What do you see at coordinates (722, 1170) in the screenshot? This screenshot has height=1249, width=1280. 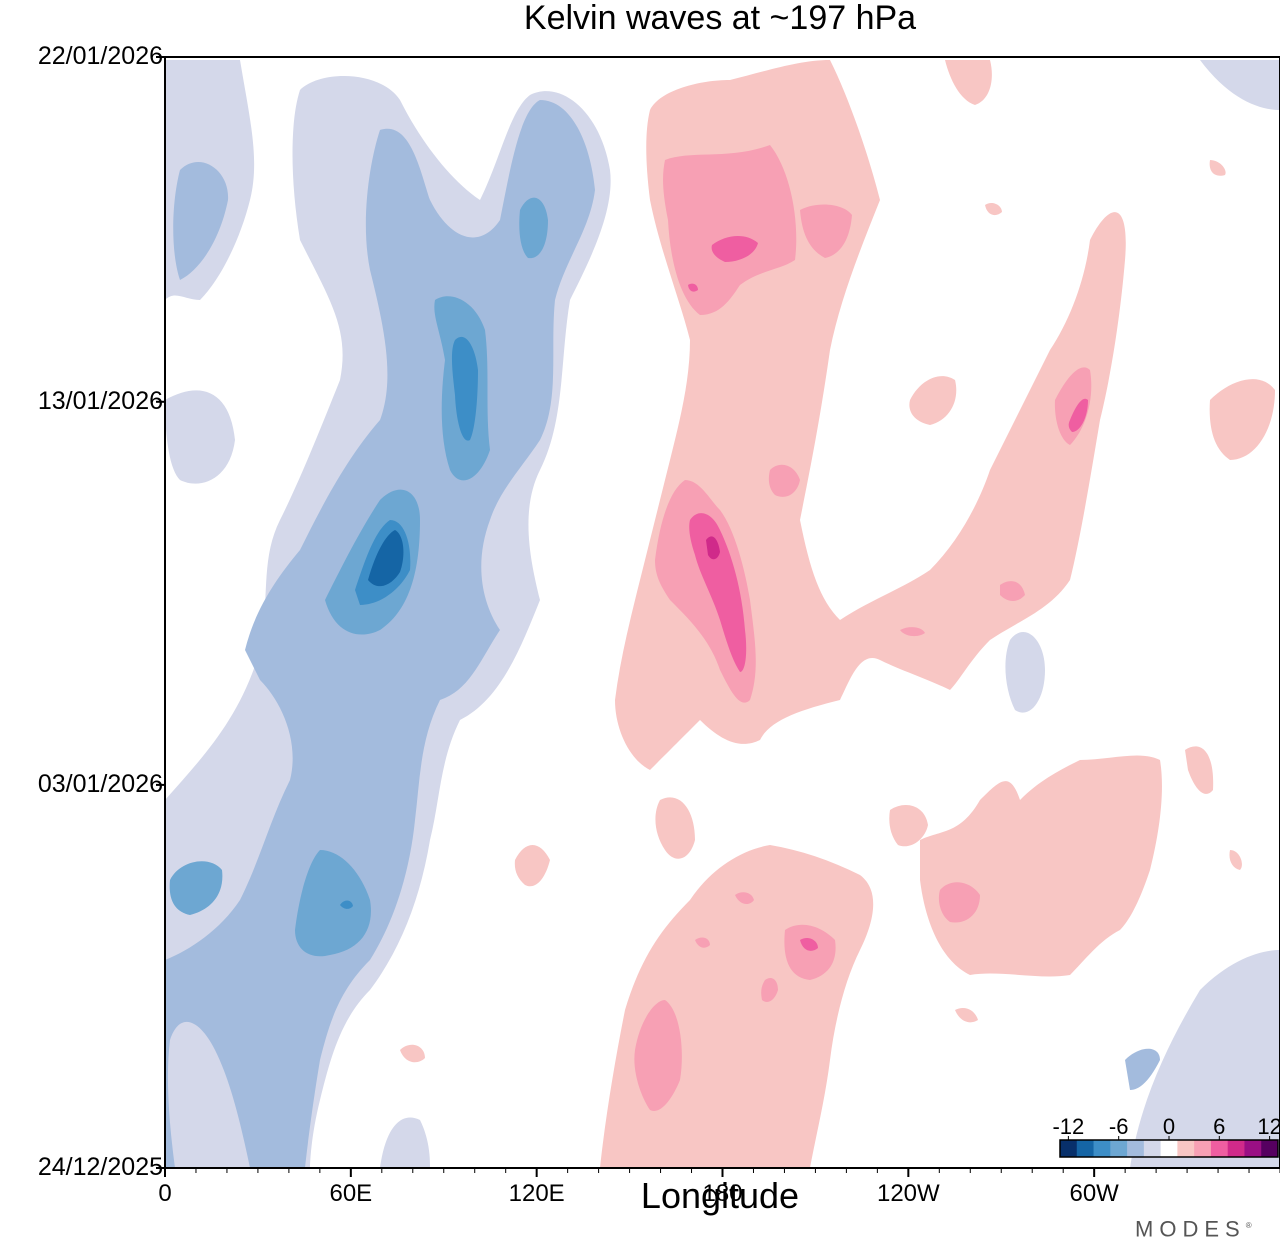 I see `x-axis-minor-ticks` at bounding box center [722, 1170].